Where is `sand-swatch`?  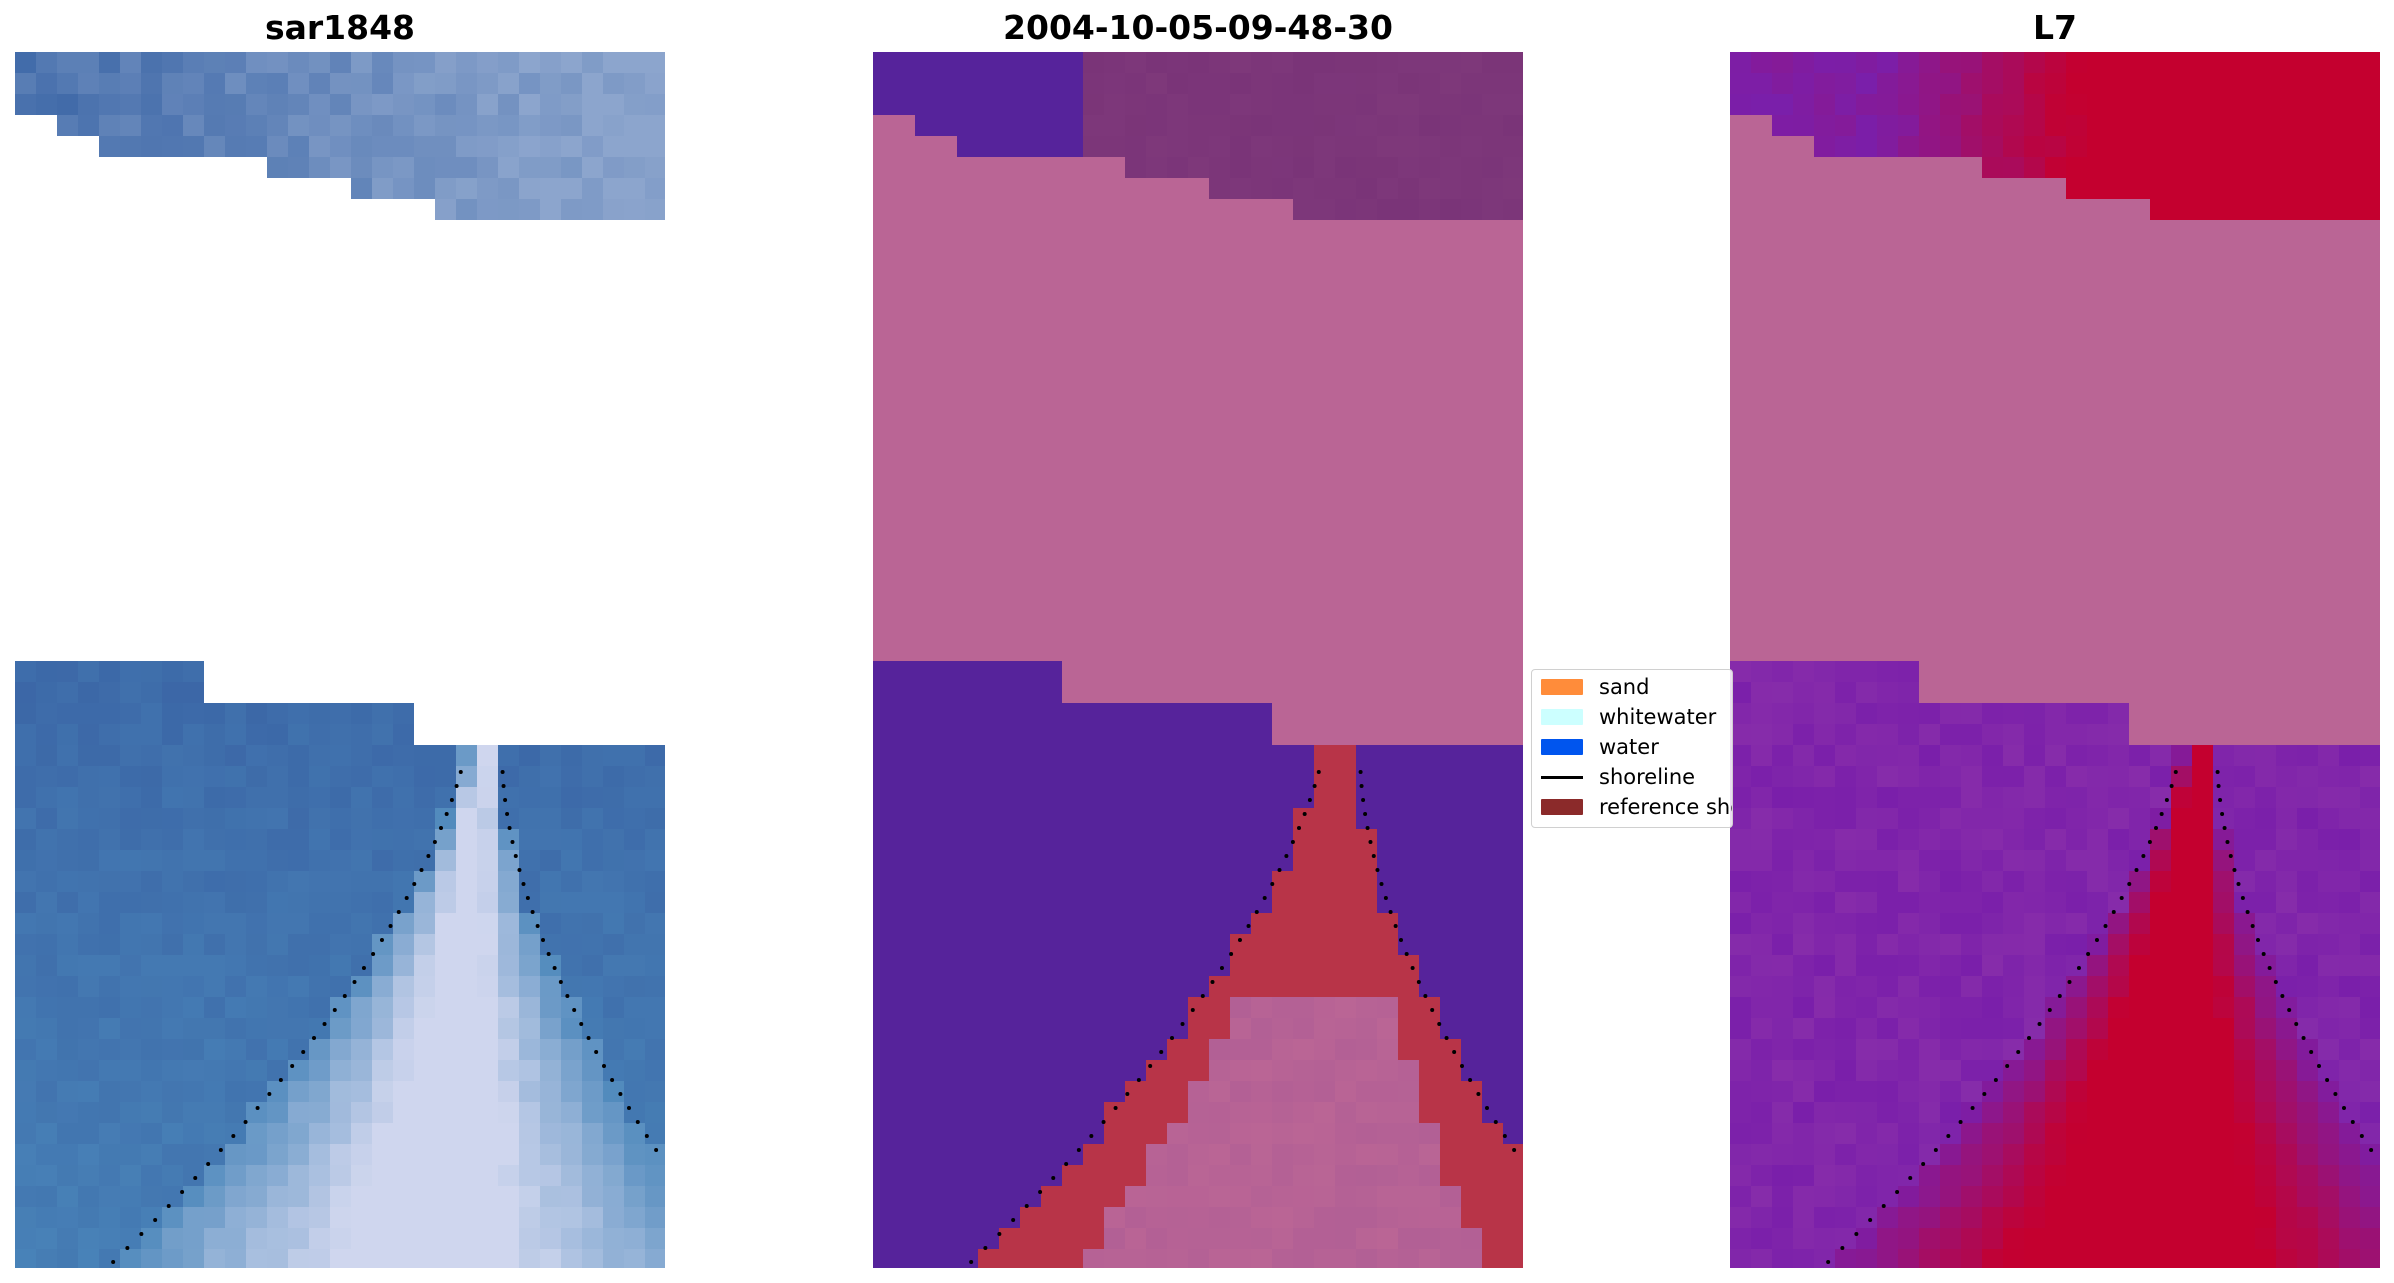 sand-swatch is located at coordinates (1562, 687).